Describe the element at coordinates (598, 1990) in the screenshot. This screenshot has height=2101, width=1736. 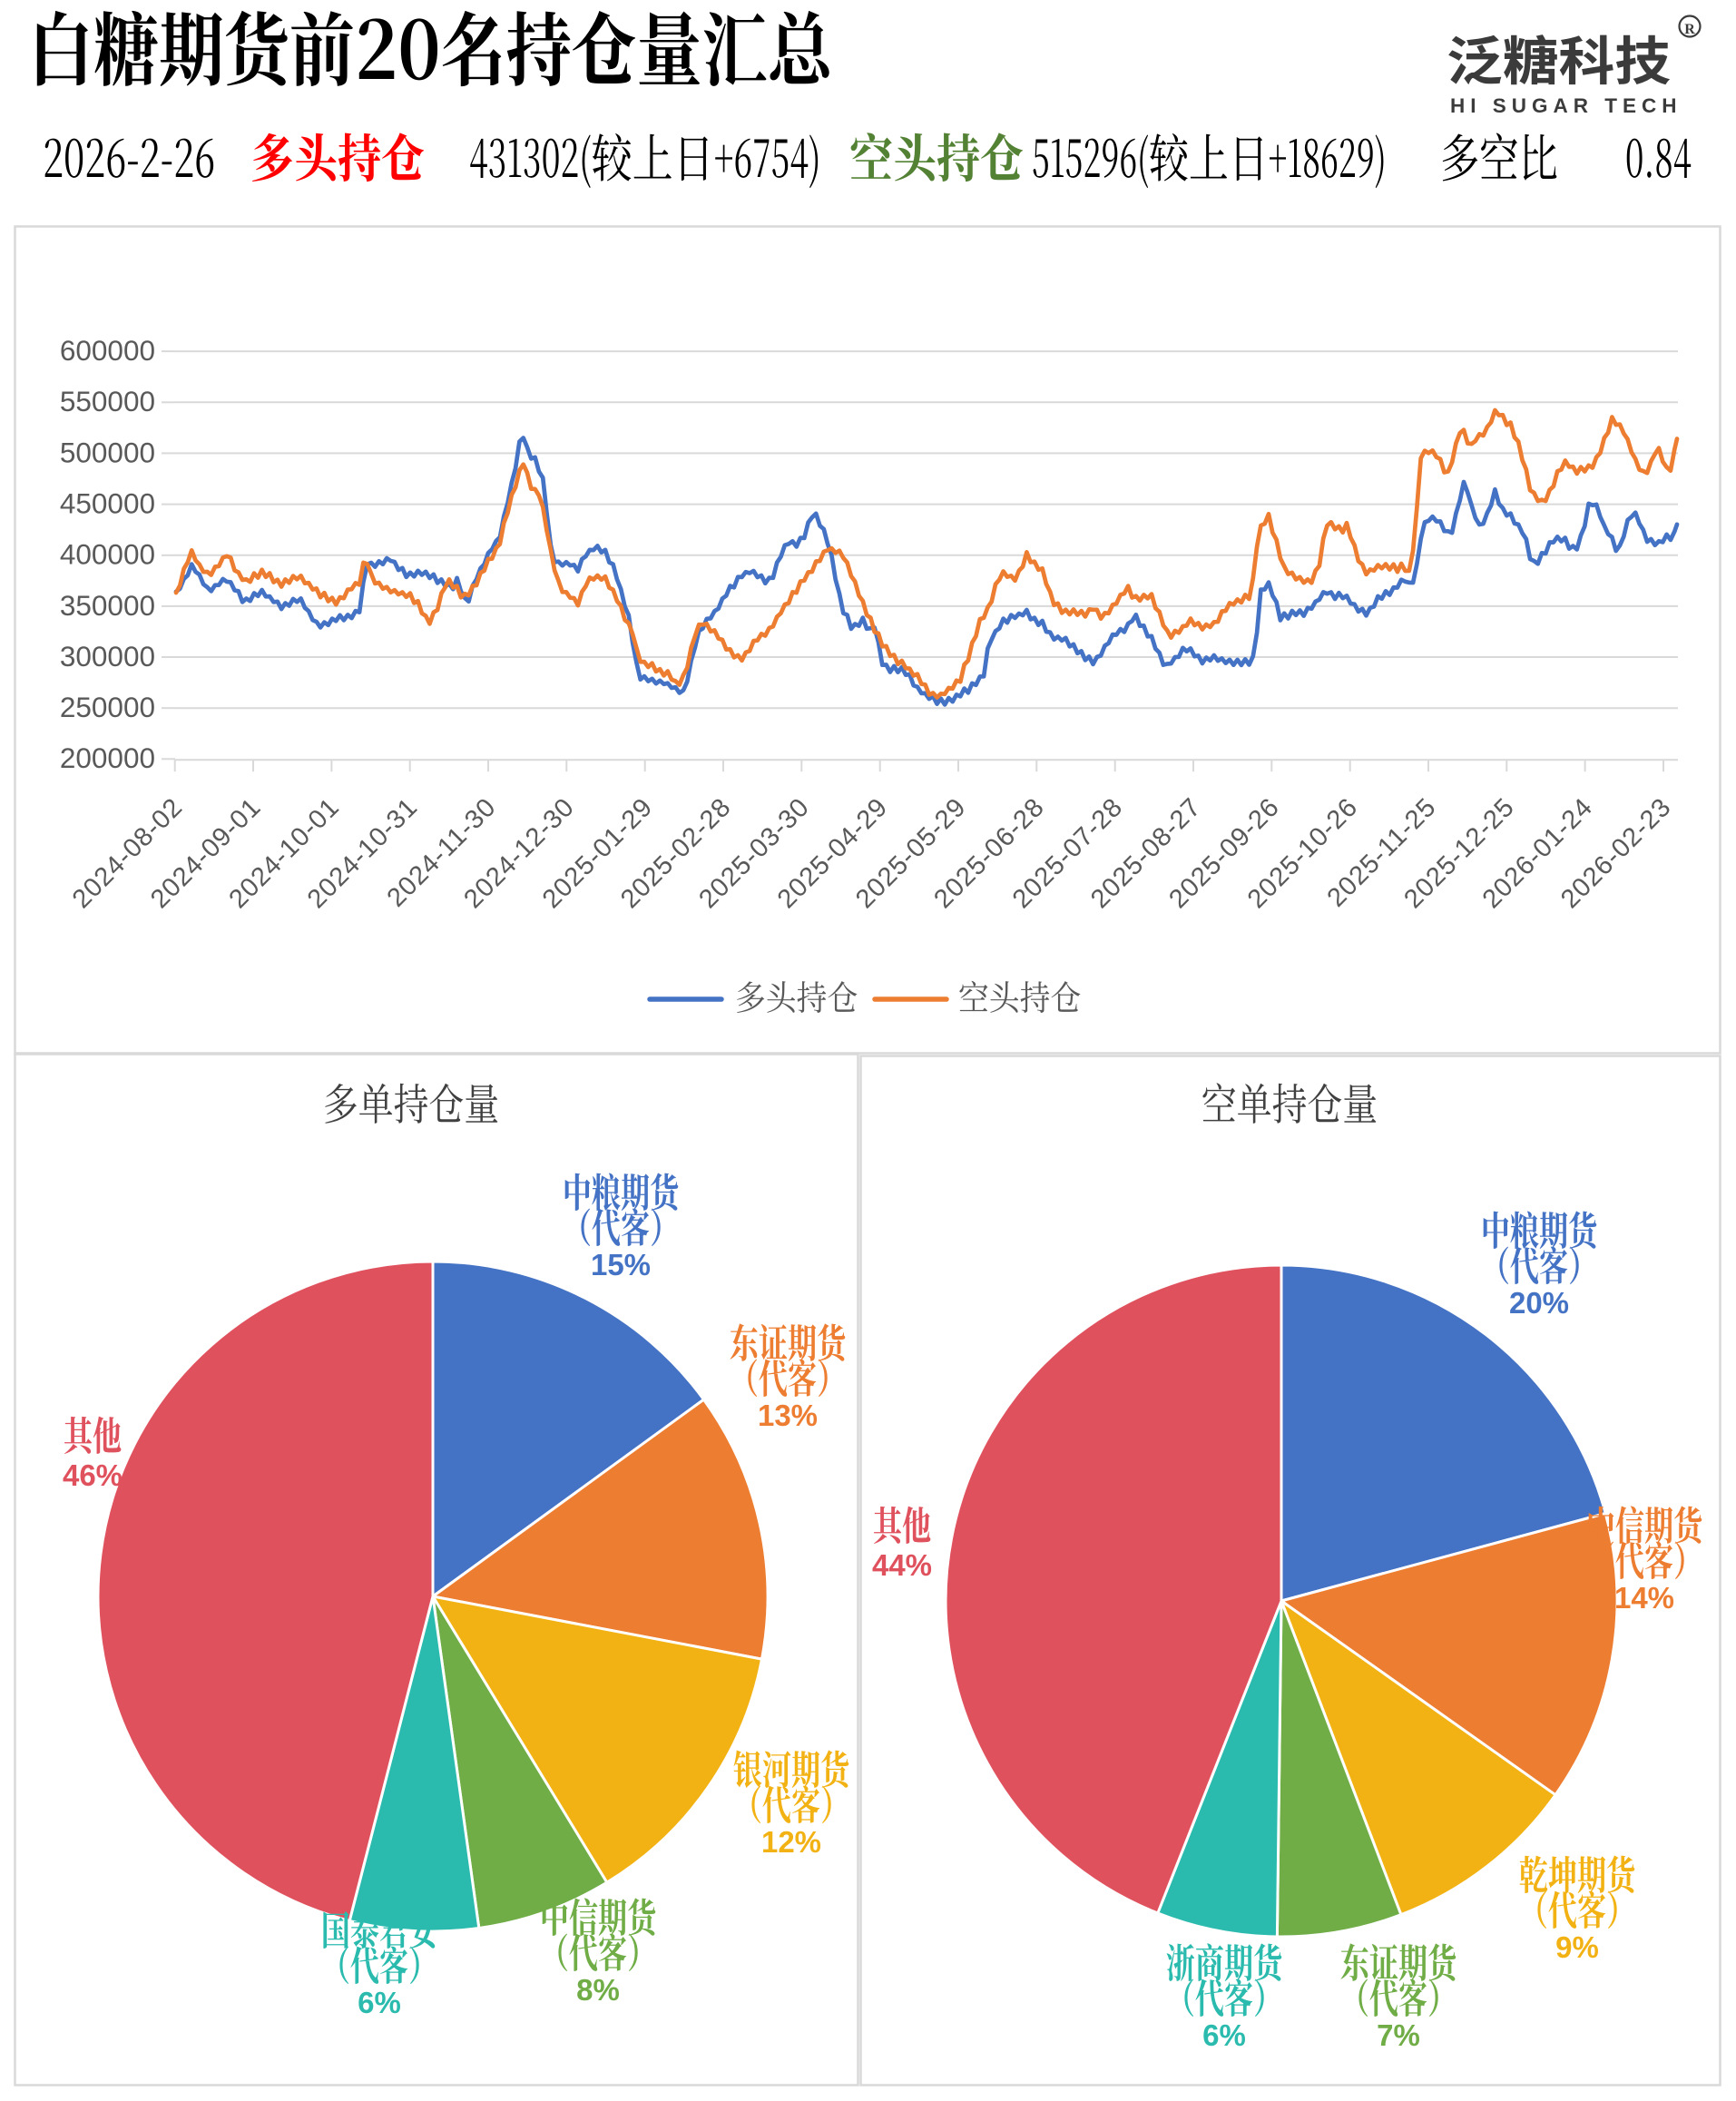
I see `svg-text: 8%` at that location.